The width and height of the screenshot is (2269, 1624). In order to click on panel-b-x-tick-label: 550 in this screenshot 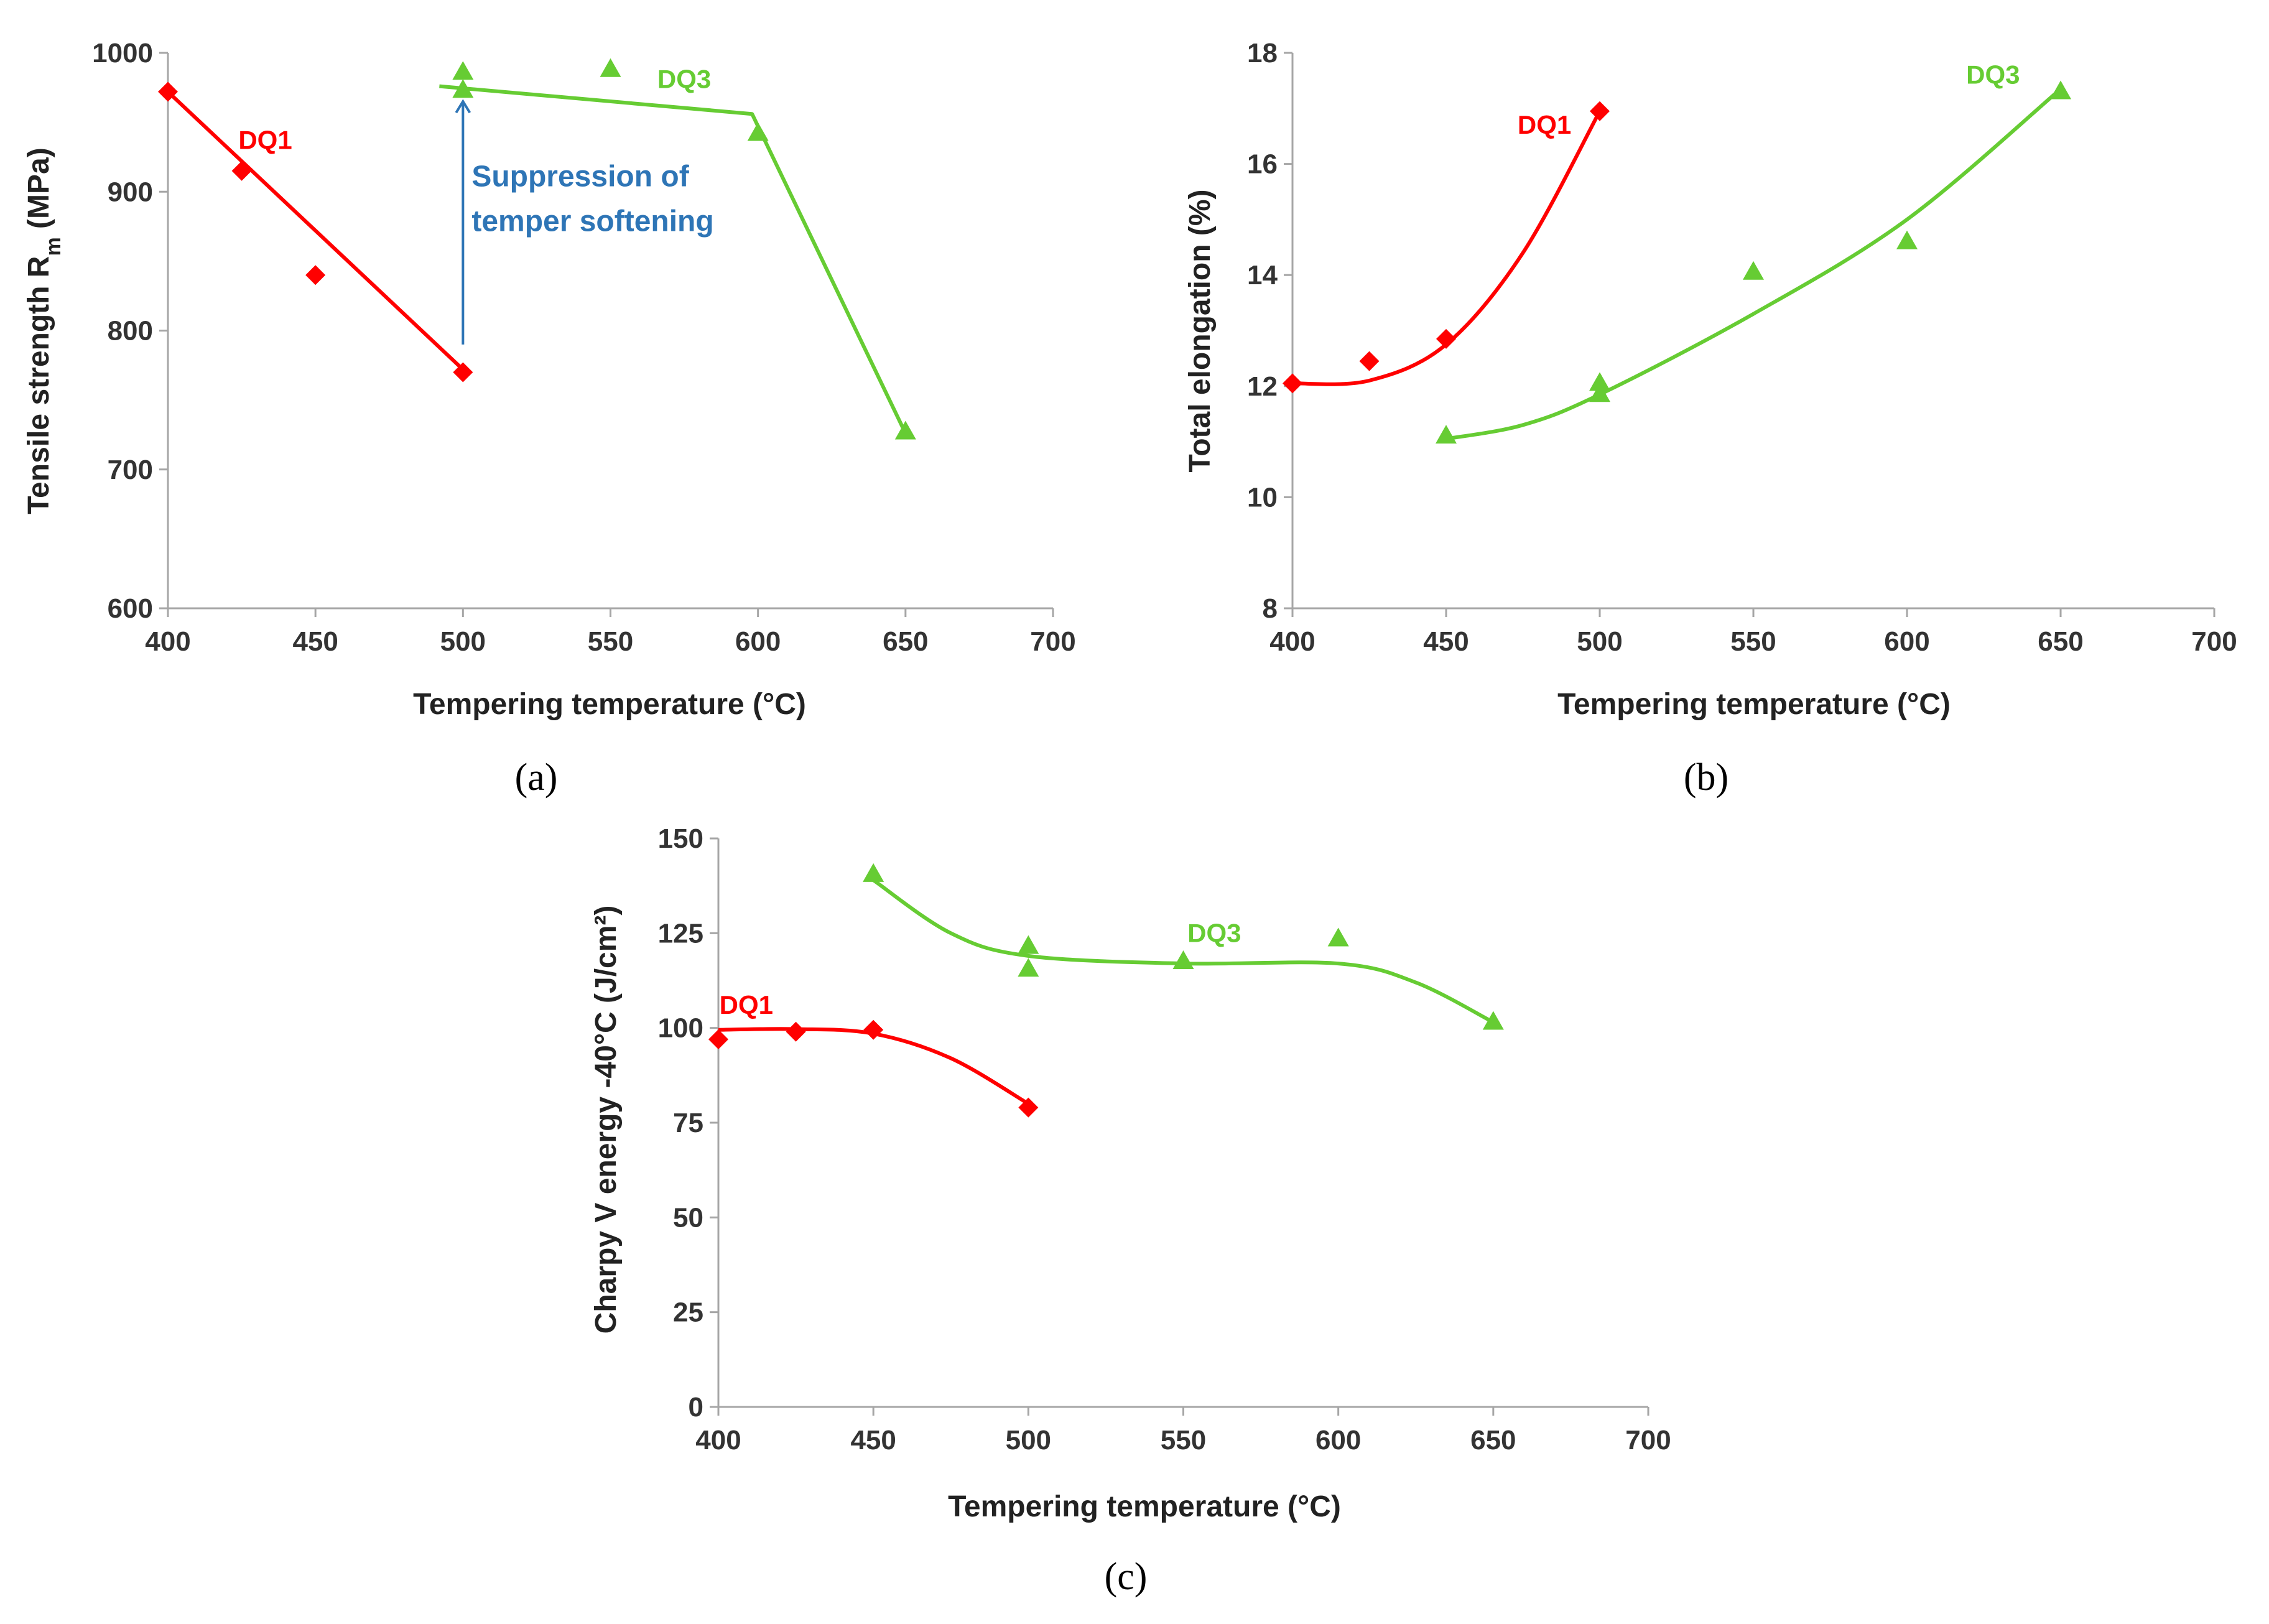, I will do `click(1753, 642)`.